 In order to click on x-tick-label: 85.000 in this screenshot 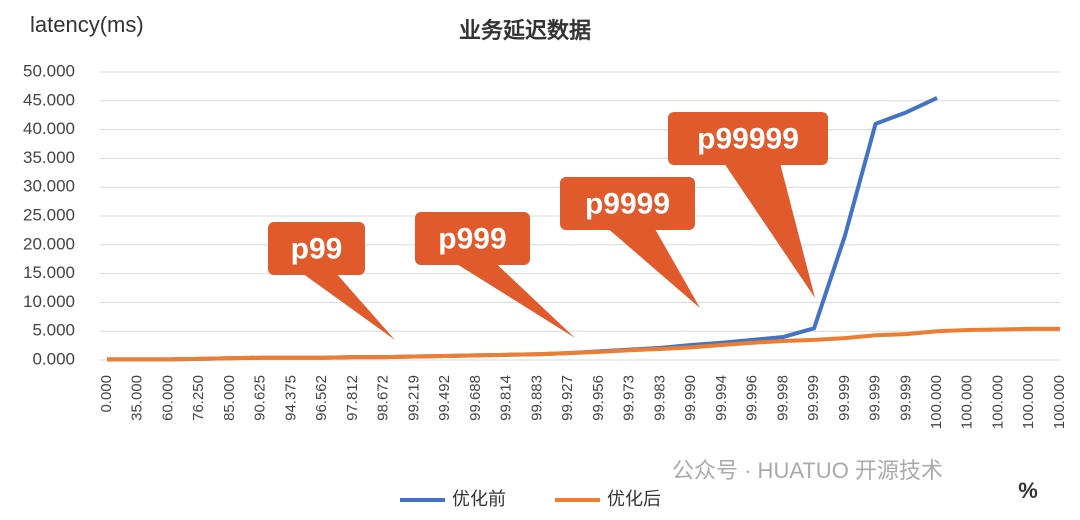, I will do `click(229, 398)`.